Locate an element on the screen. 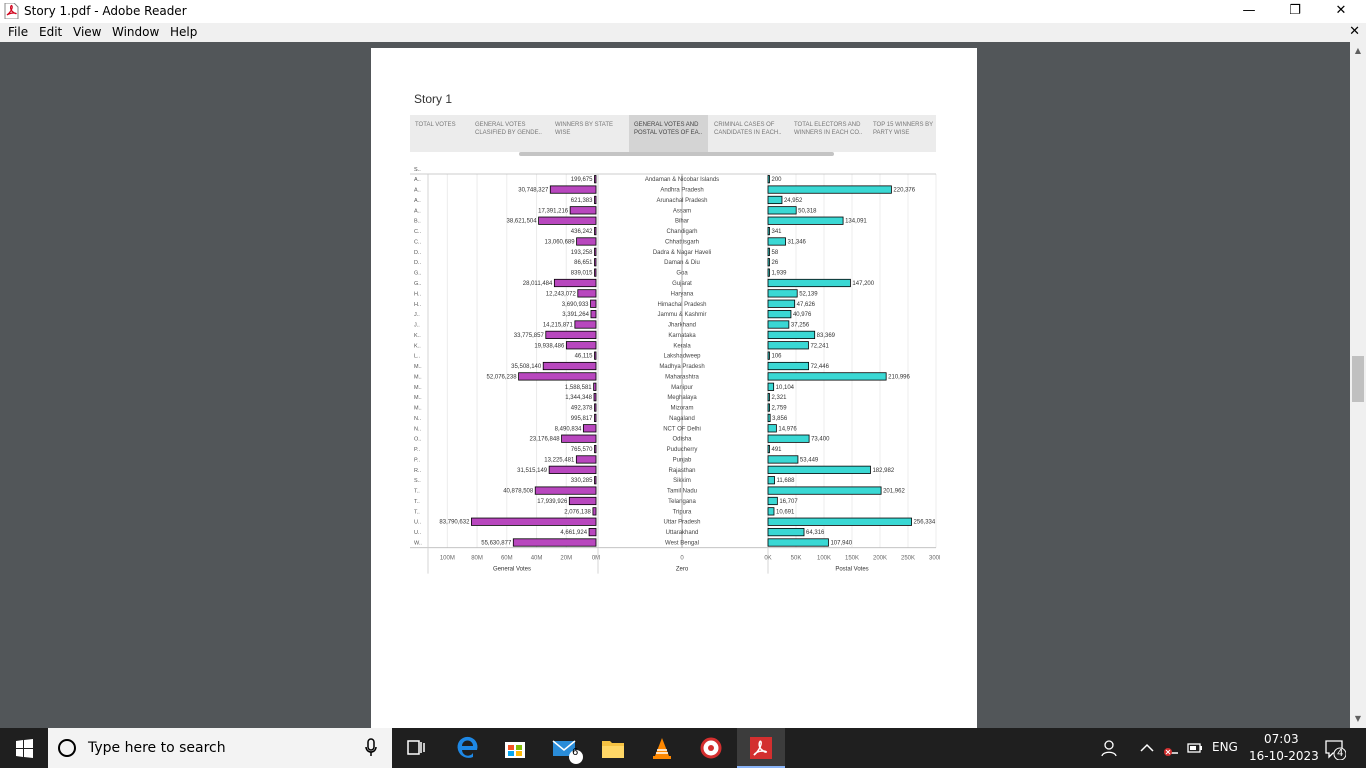  postal-votes-label: 24,952 is located at coordinates (793, 201).